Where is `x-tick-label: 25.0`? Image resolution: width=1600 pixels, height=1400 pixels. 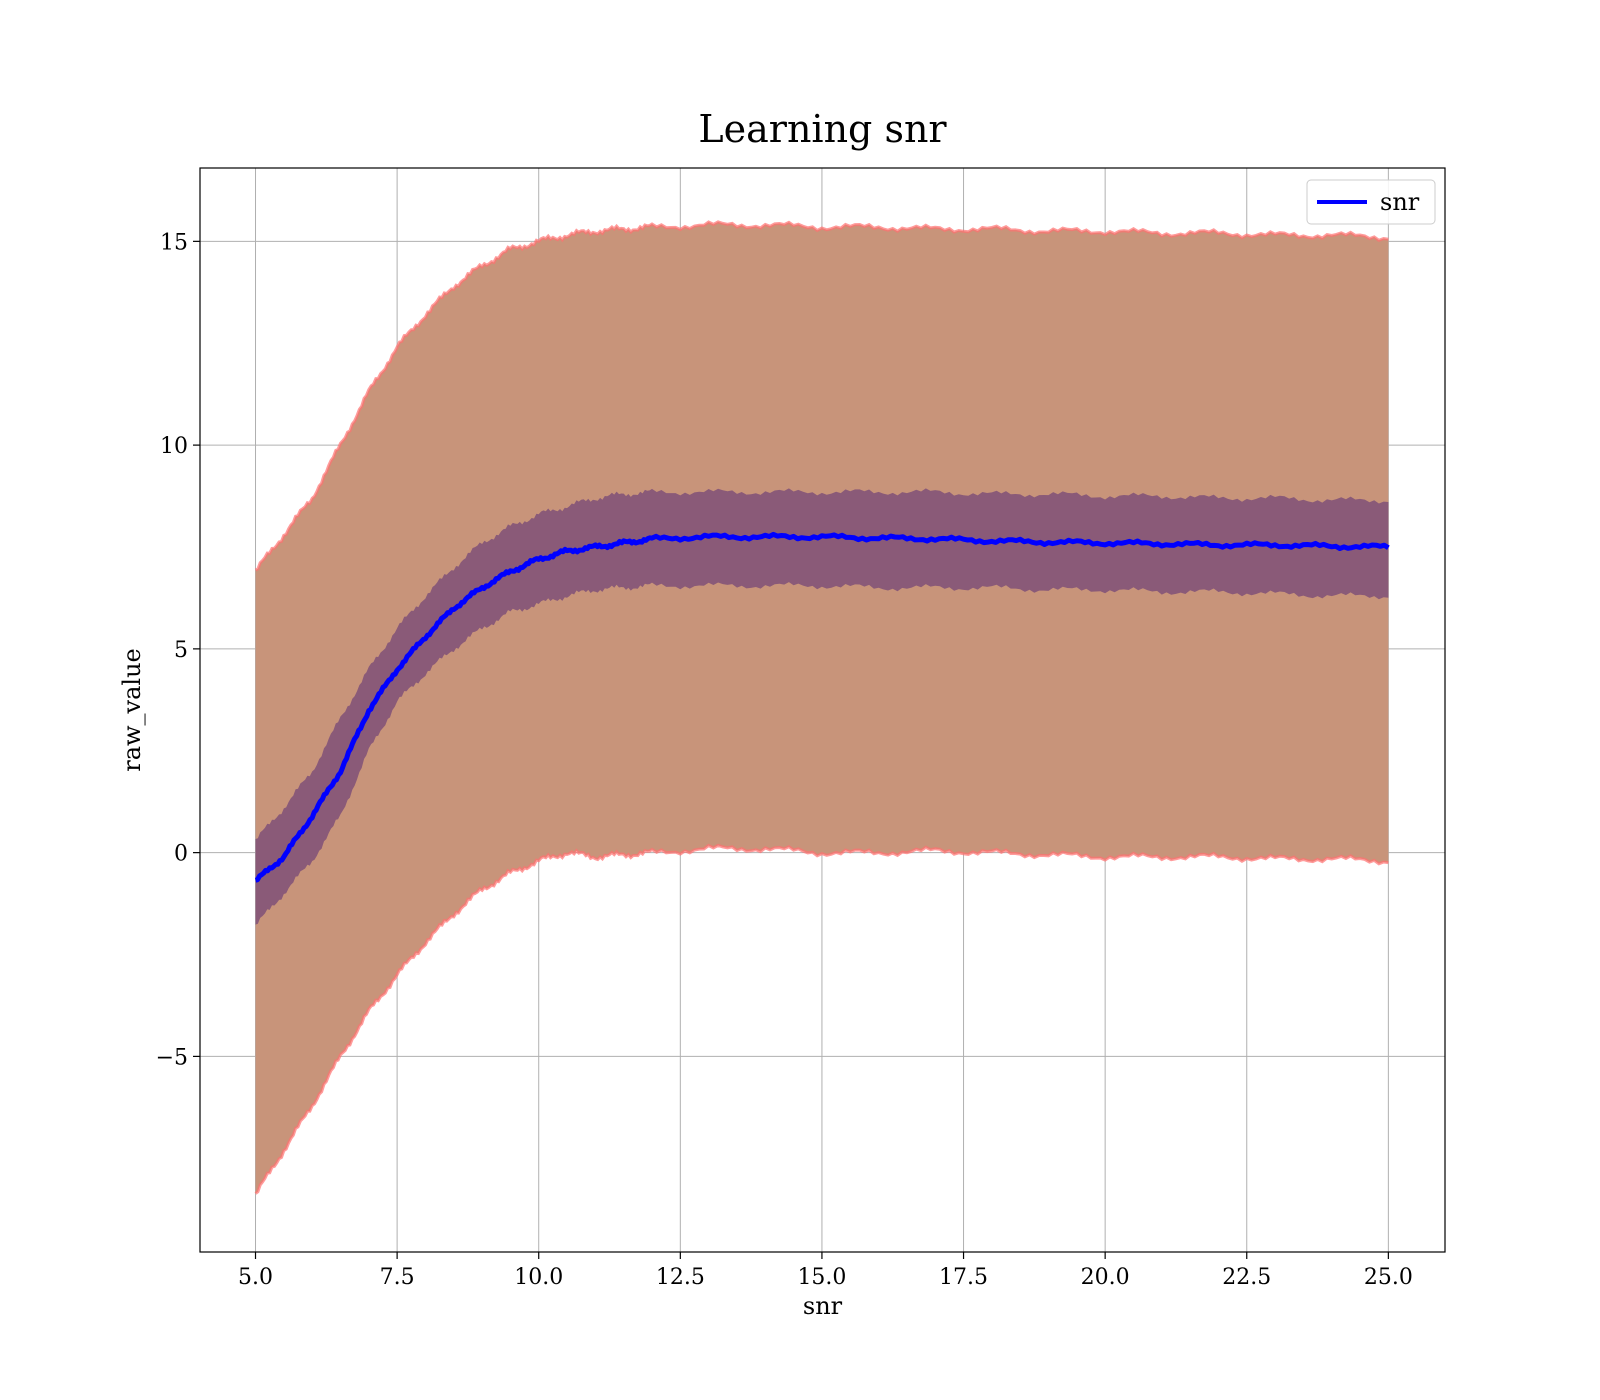 x-tick-label: 25.0 is located at coordinates (1388, 1277).